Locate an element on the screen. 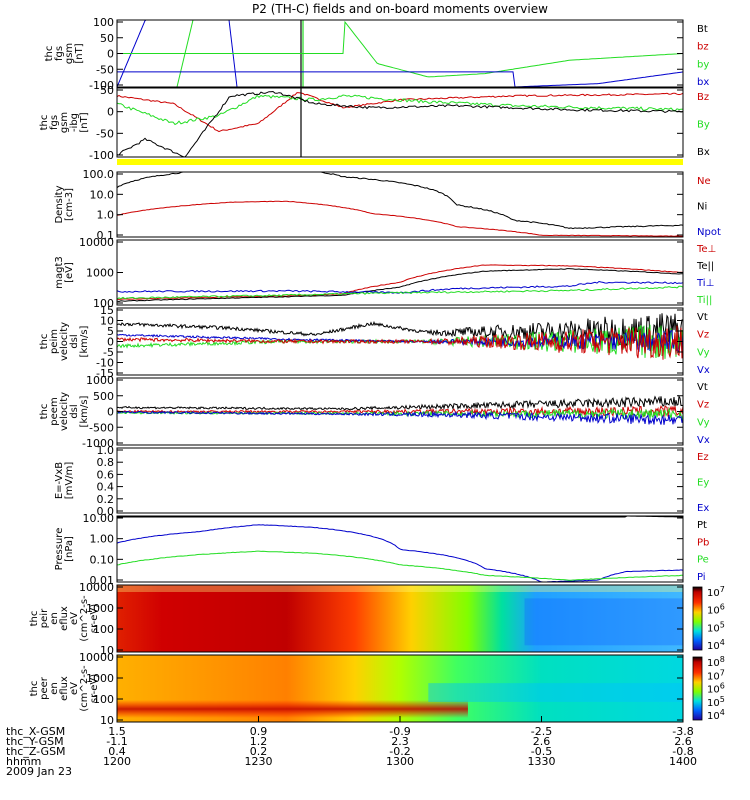  legend-label: Pe is located at coordinates (703, 560).